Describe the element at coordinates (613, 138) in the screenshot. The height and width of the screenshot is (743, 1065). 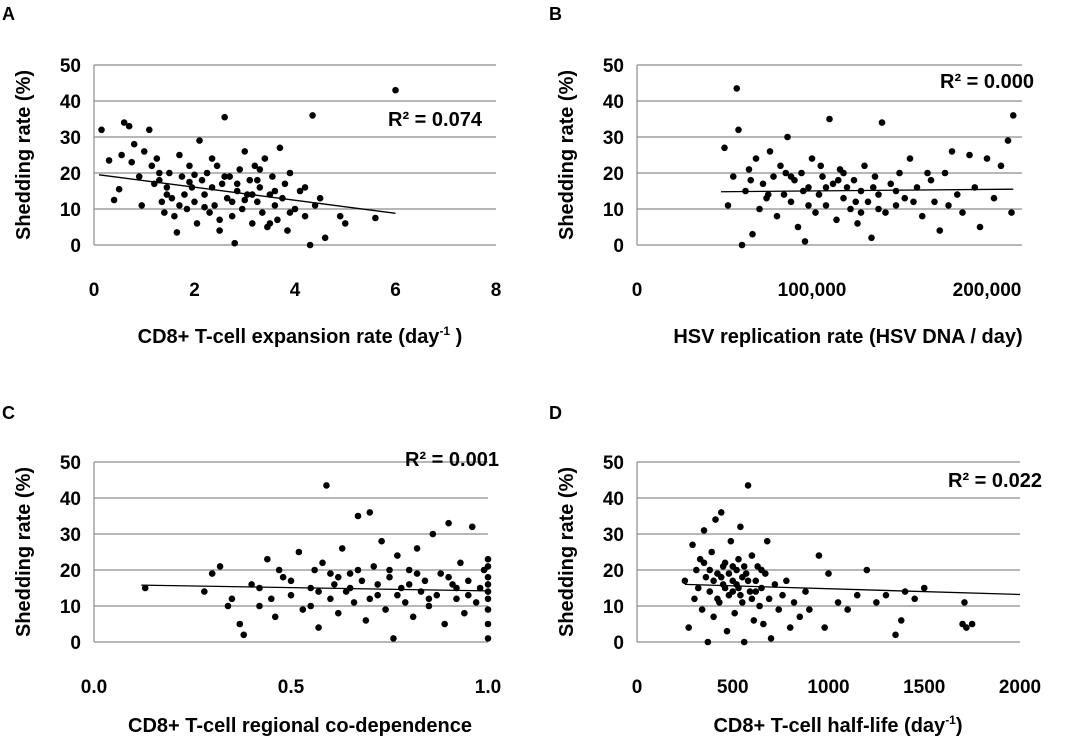
I see `panel-b-ytick-label: 30` at that location.